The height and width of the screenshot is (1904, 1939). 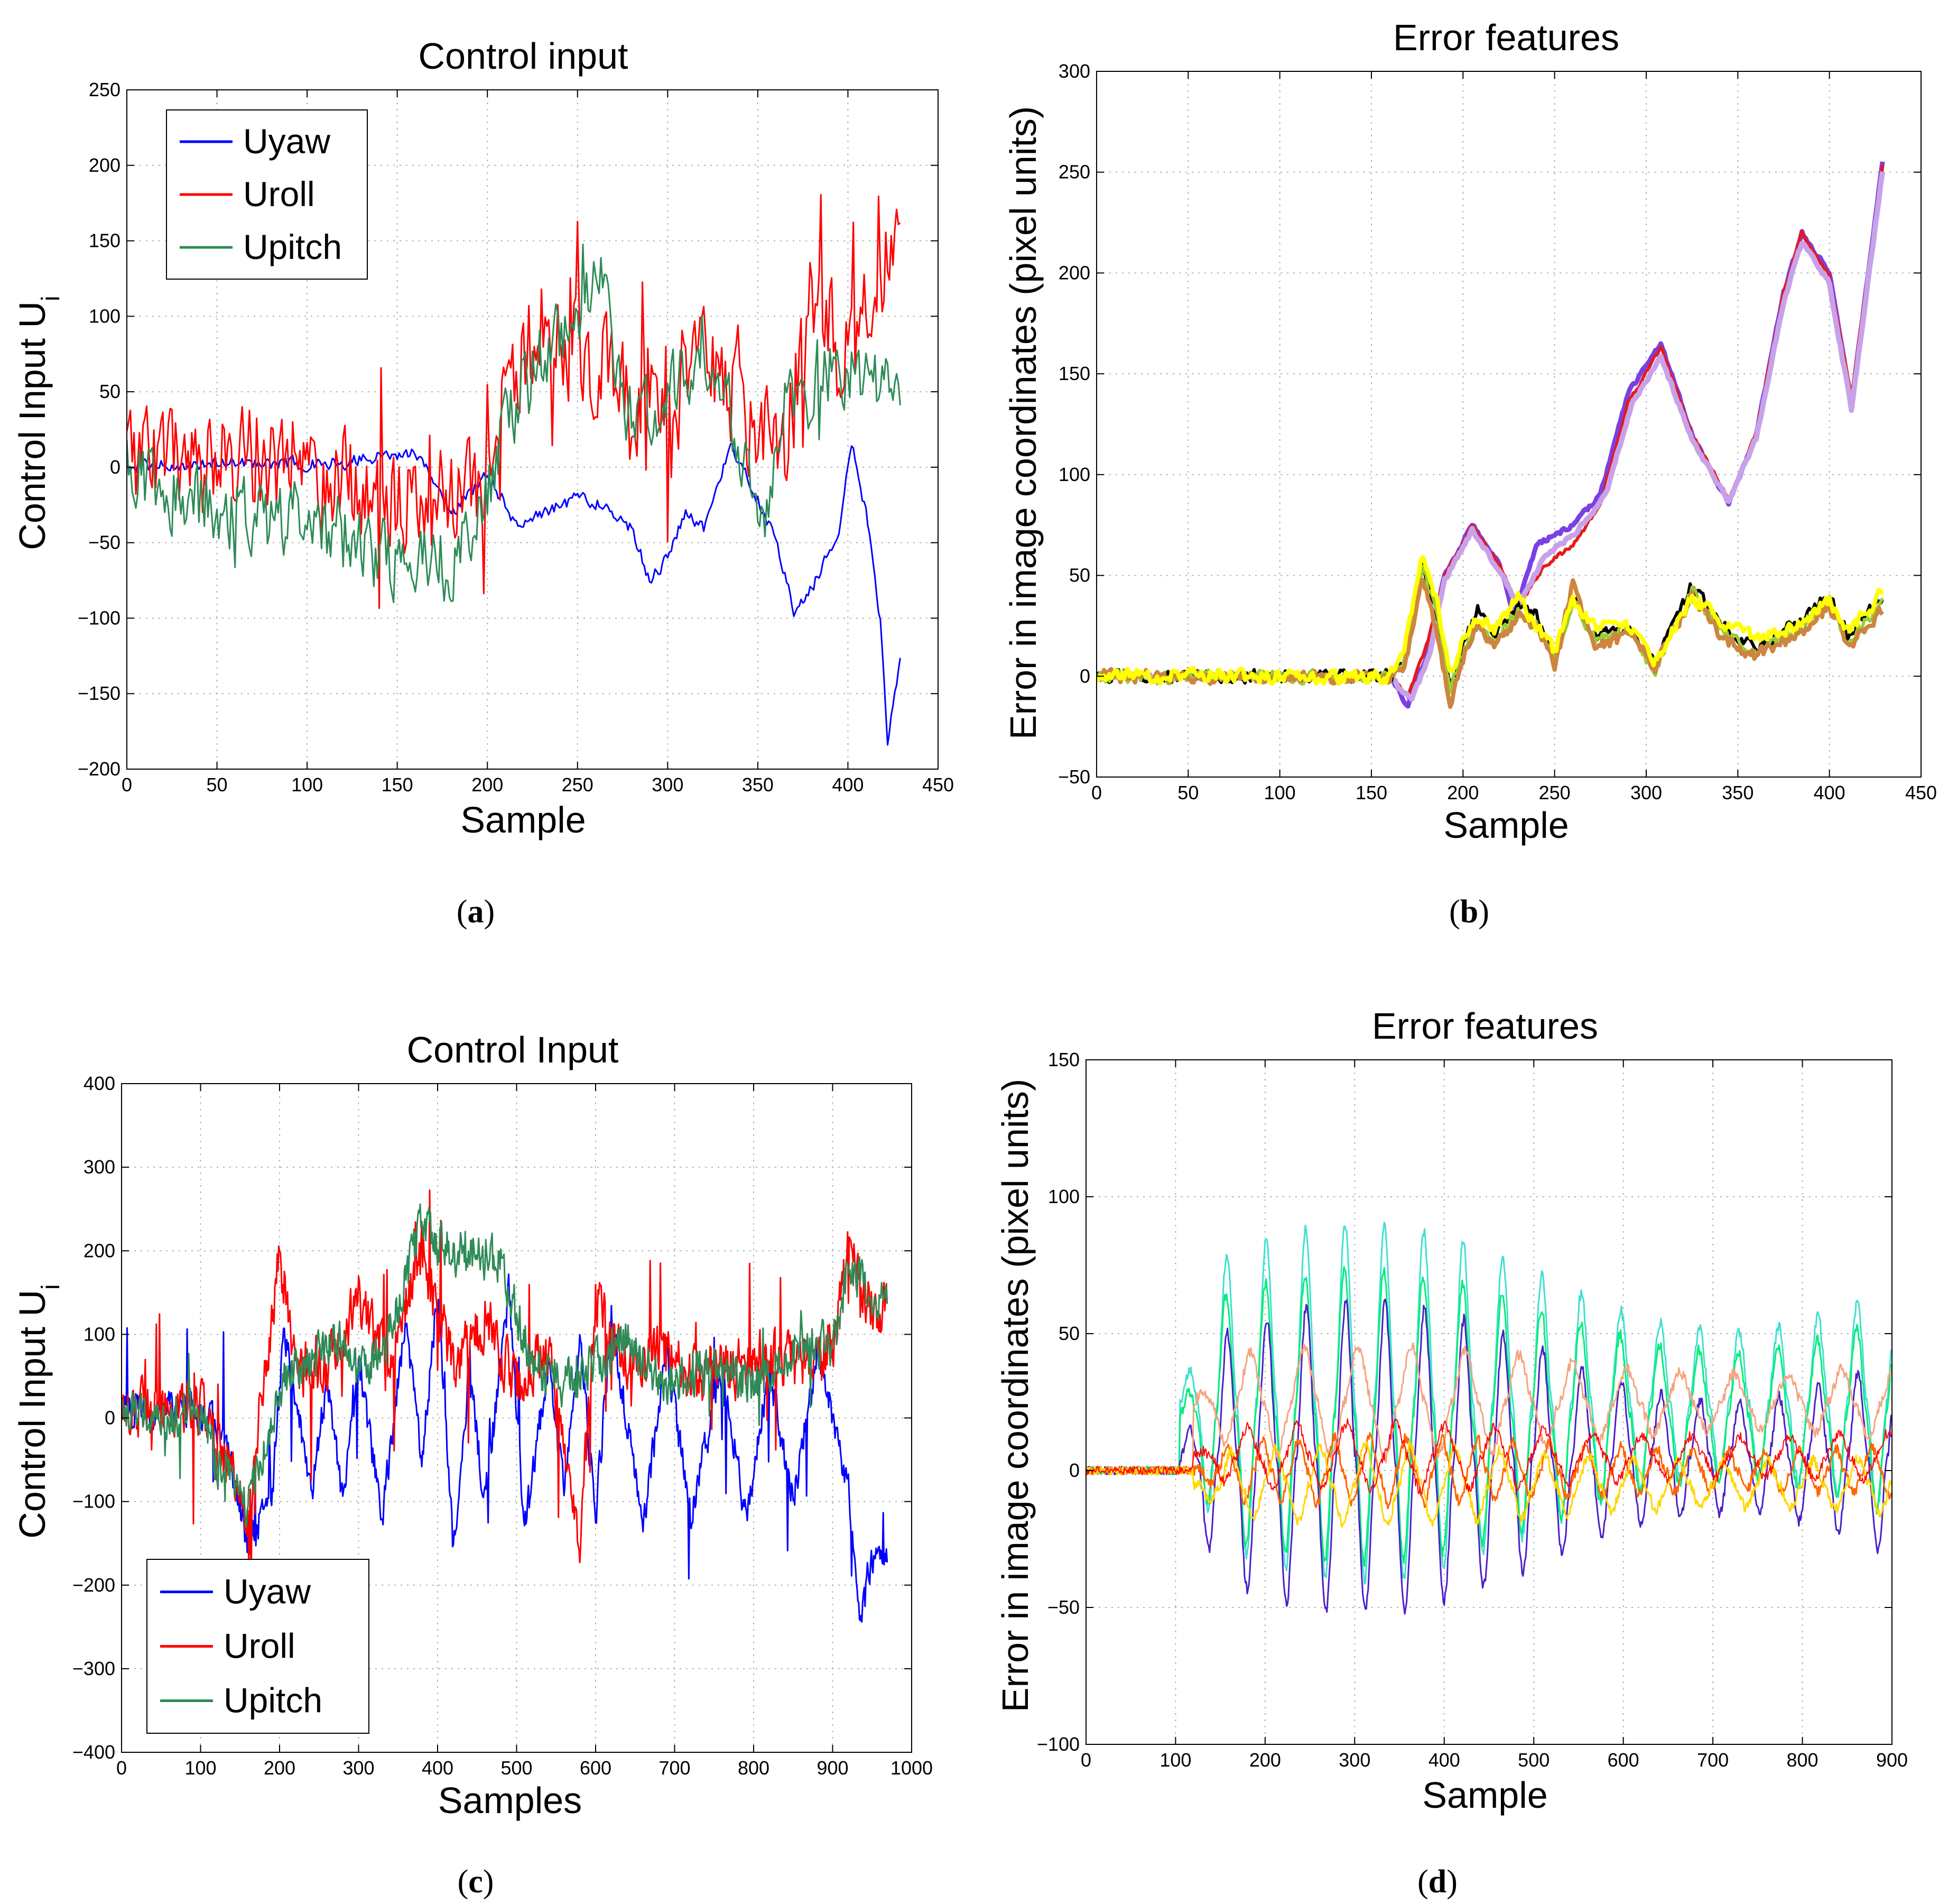 I want to click on x-tick-label: 600, so click(x=595, y=1768).